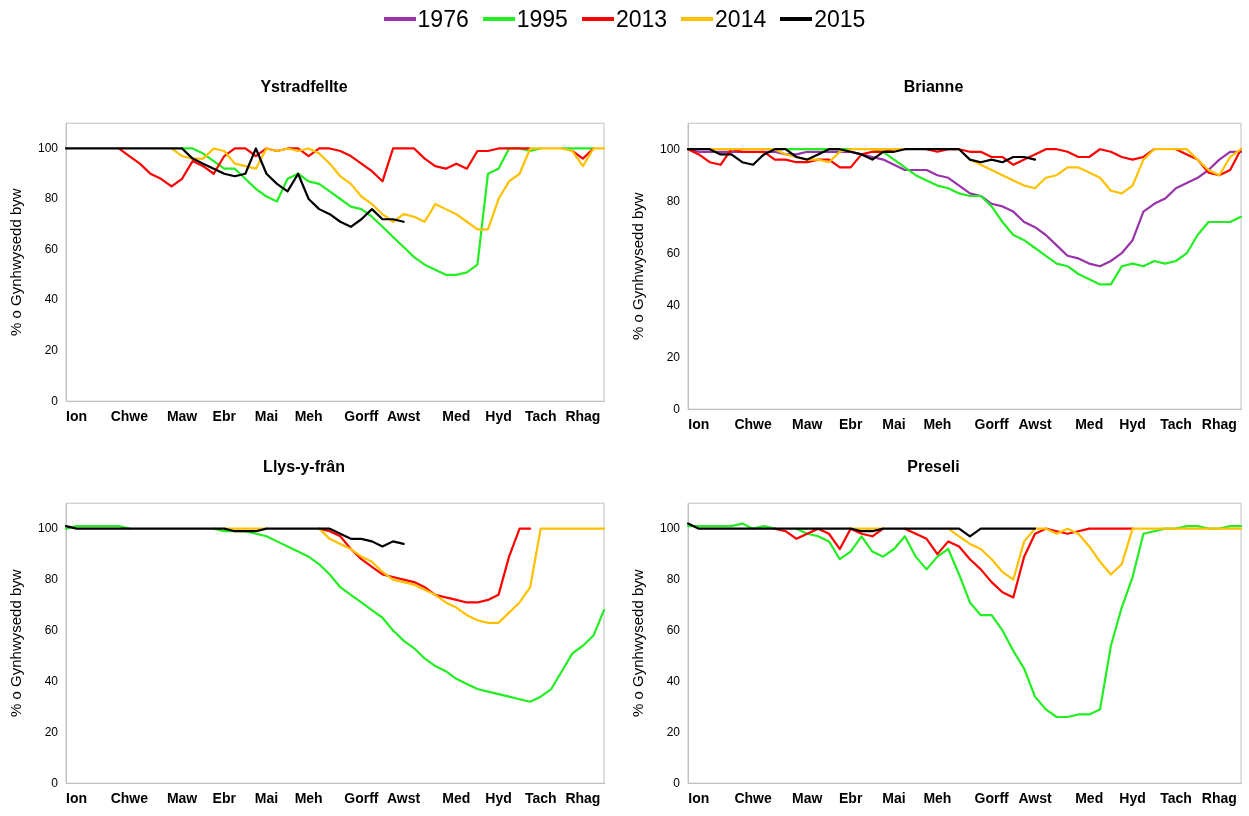  Describe the element at coordinates (933, 467) in the screenshot. I see `chart-title: Preseli` at that location.